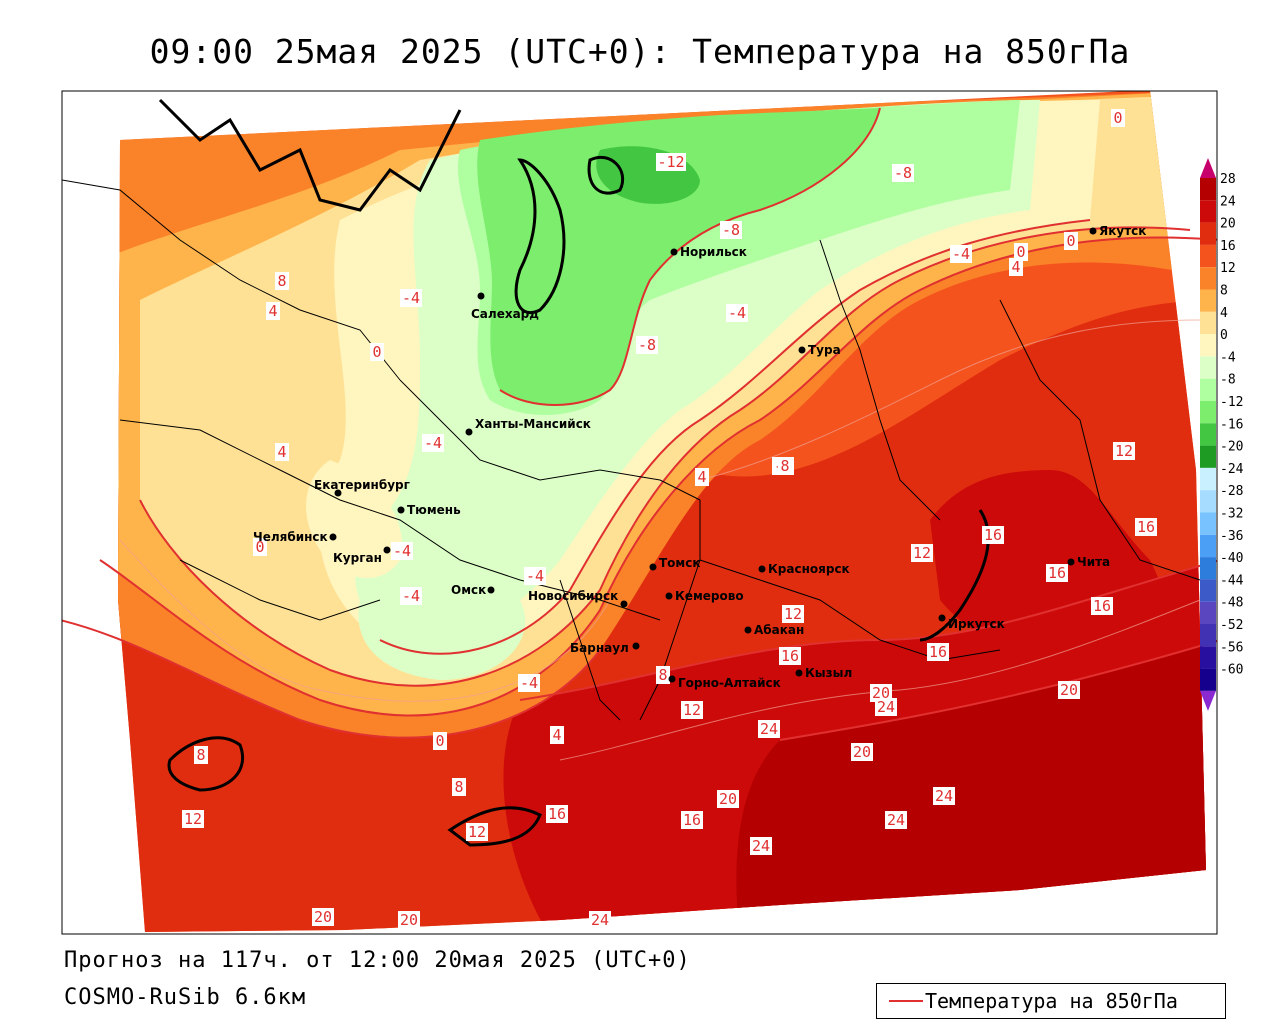  What do you see at coordinates (1232, 469) in the screenshot?
I see `colorbar-tick-label: -24` at bounding box center [1232, 469].